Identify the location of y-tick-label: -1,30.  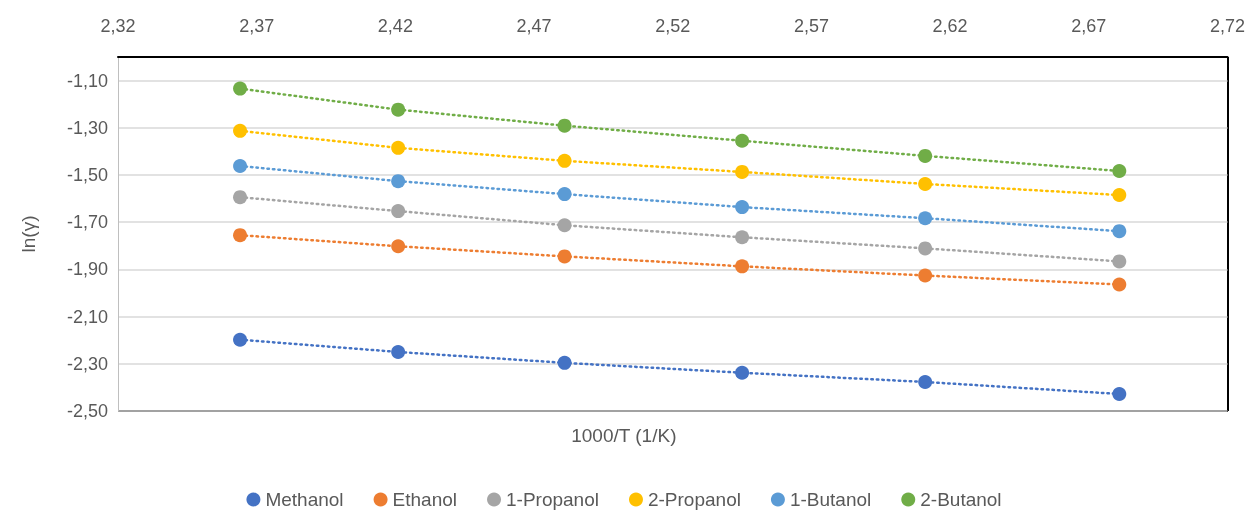
(87, 127).